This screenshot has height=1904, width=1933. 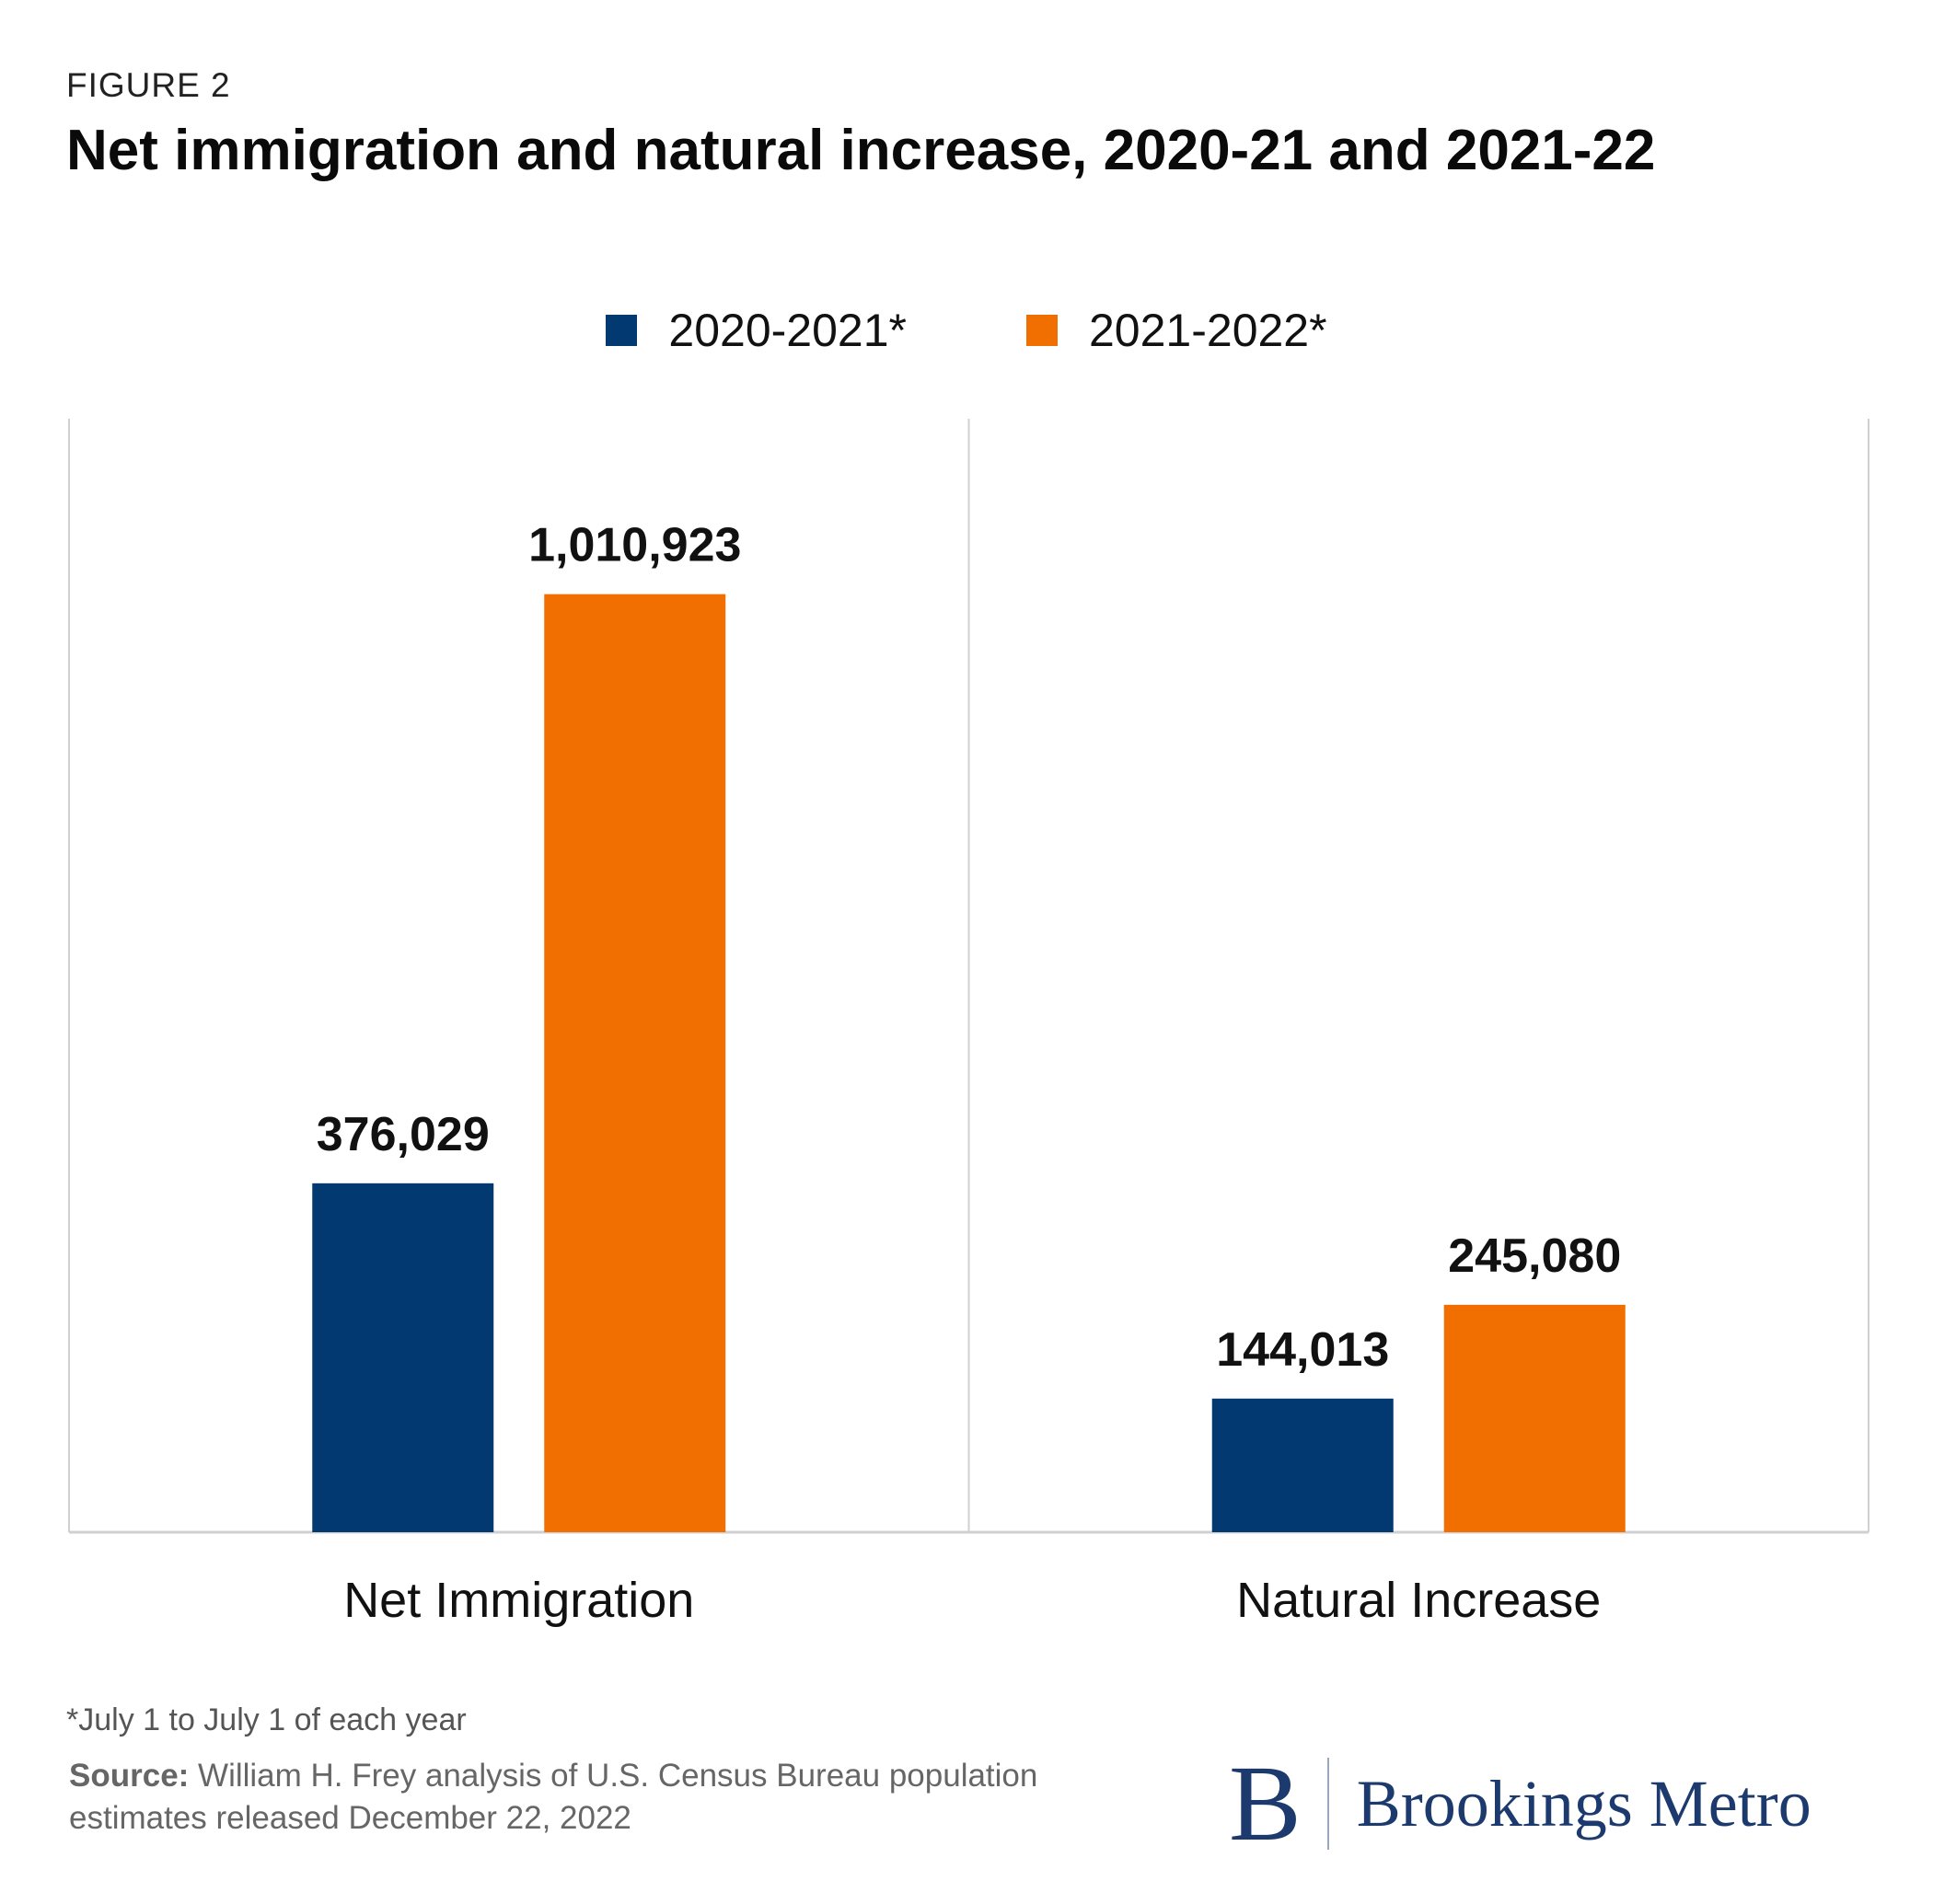 I want to click on logo-divider, so click(x=1328, y=1804).